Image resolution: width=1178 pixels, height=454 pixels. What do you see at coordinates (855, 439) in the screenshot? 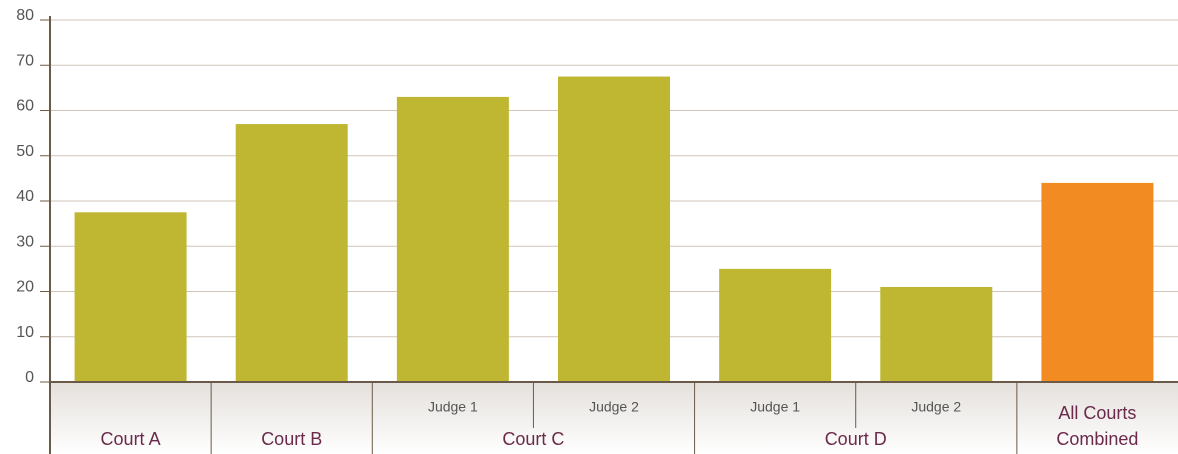
I see `group-label: Court D` at bounding box center [855, 439].